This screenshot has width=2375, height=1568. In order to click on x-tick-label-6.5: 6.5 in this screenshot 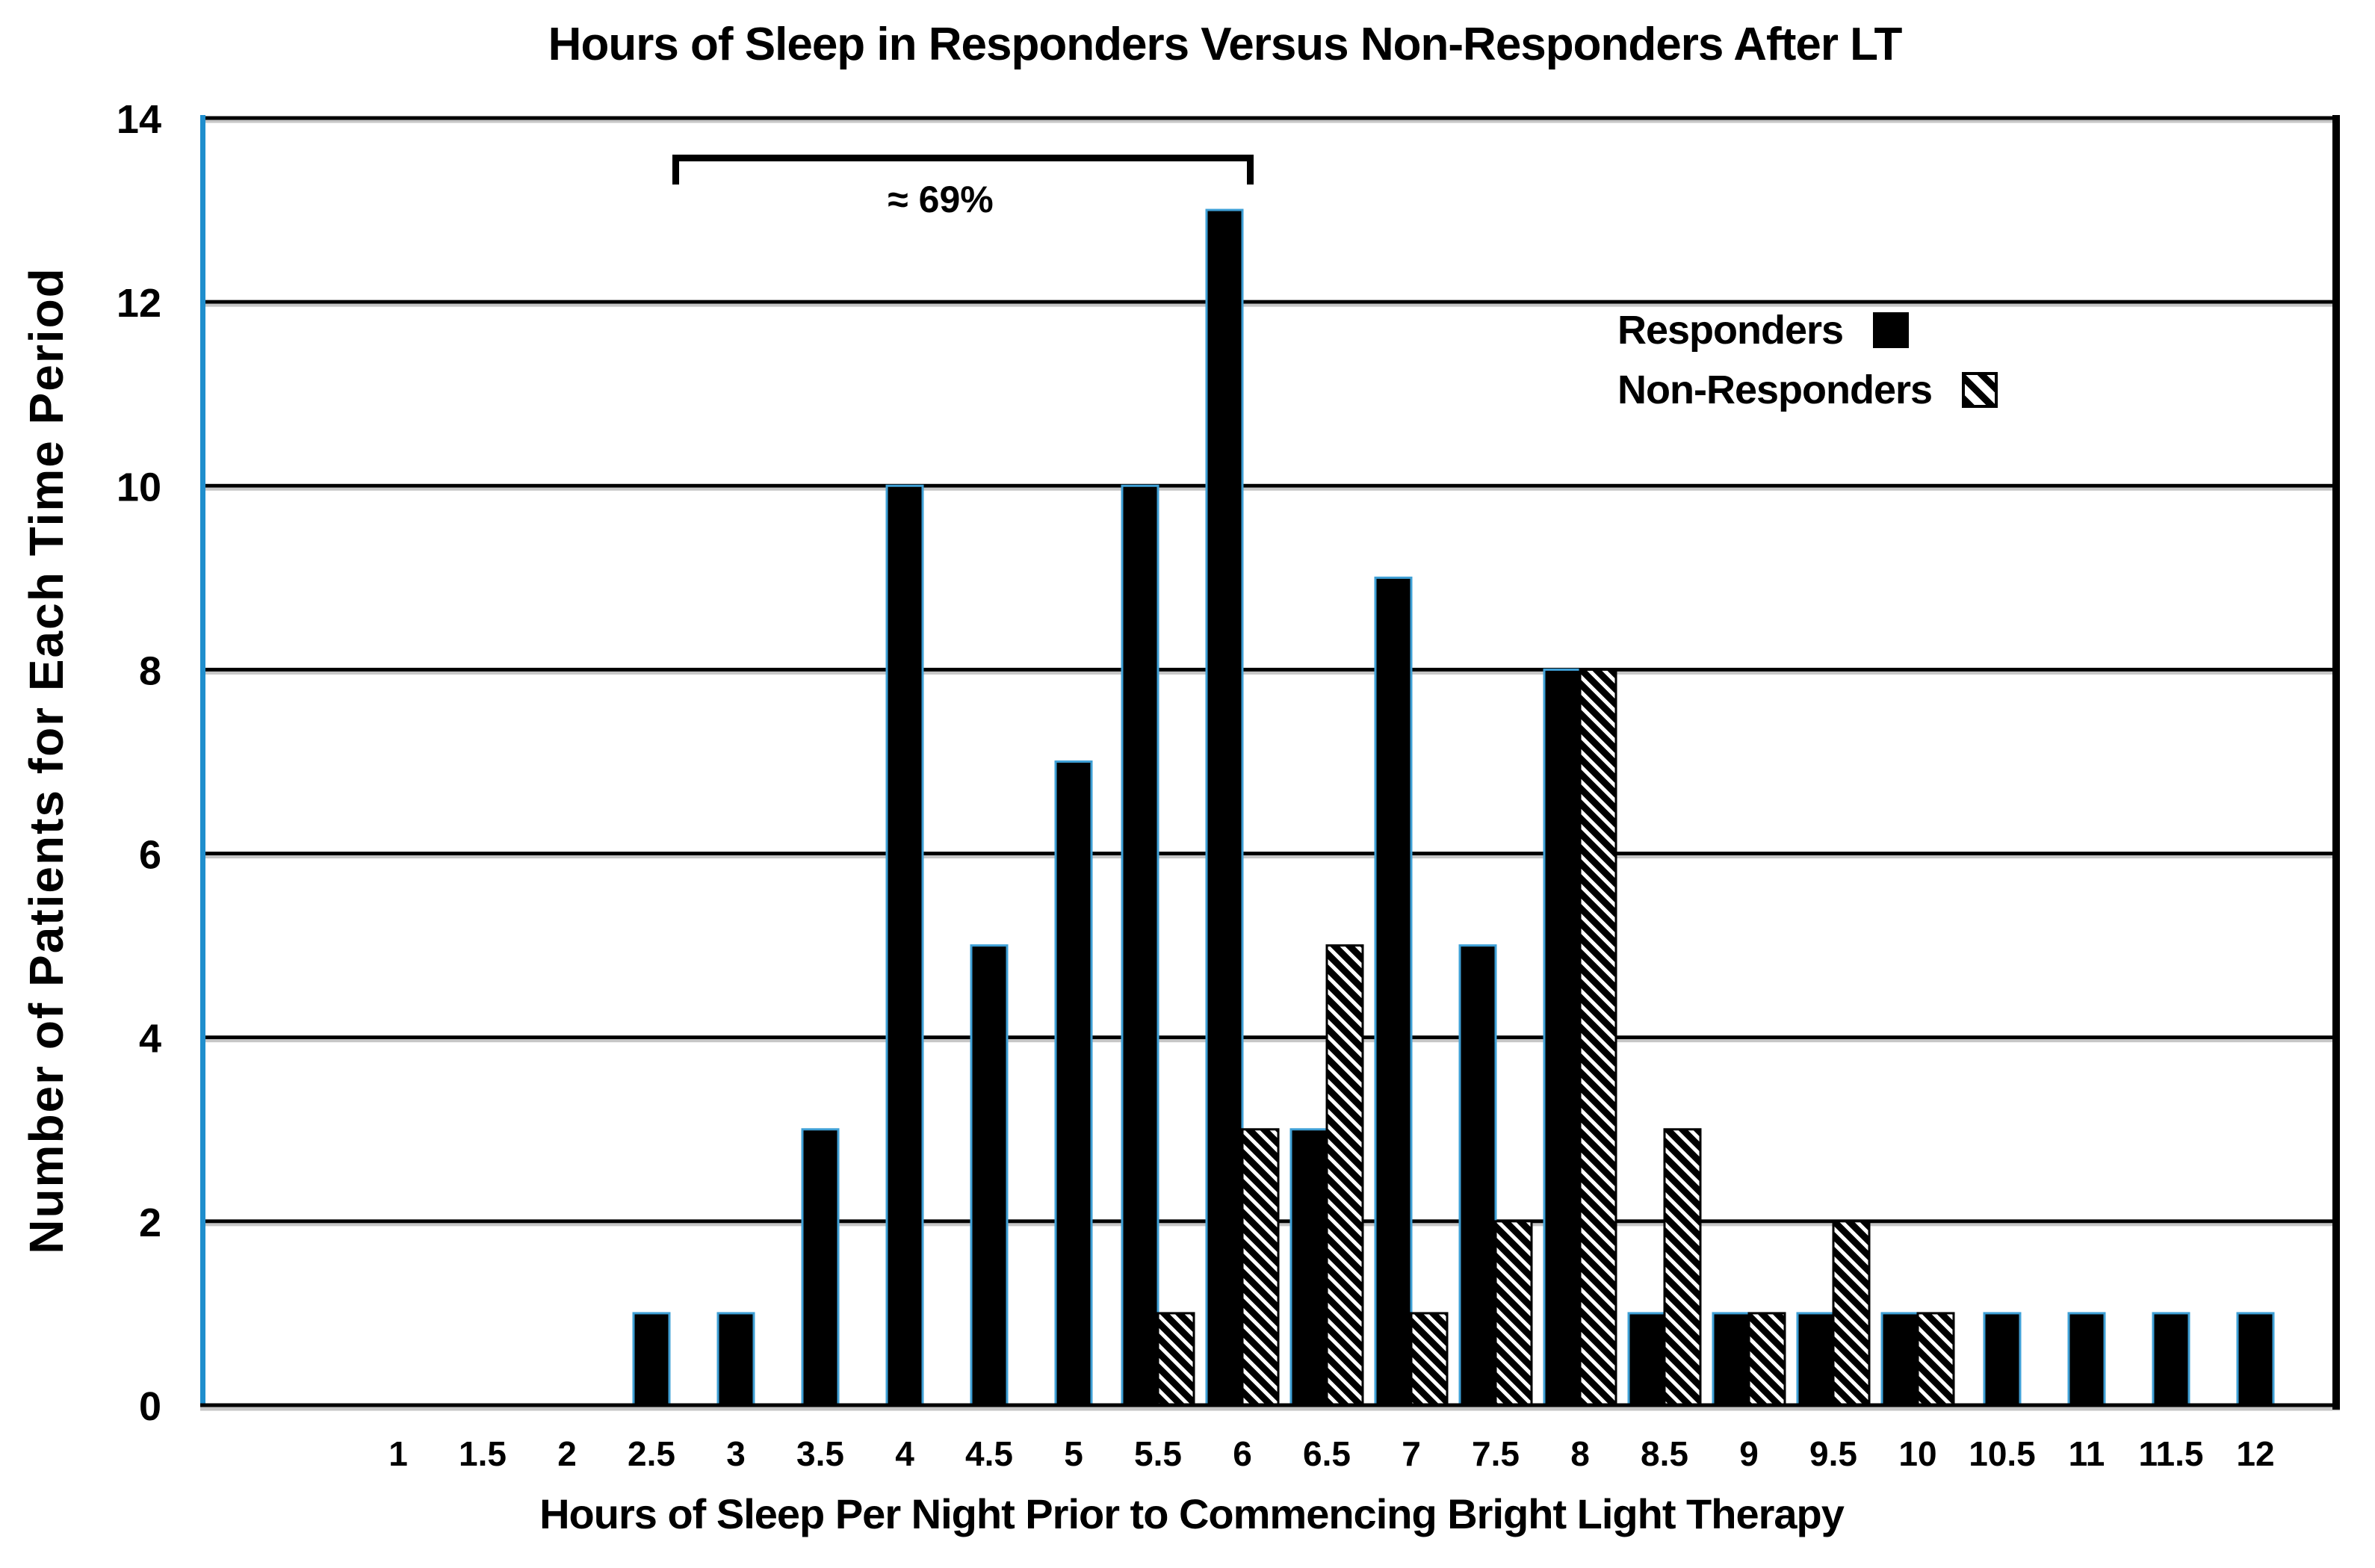, I will do `click(1327, 1453)`.